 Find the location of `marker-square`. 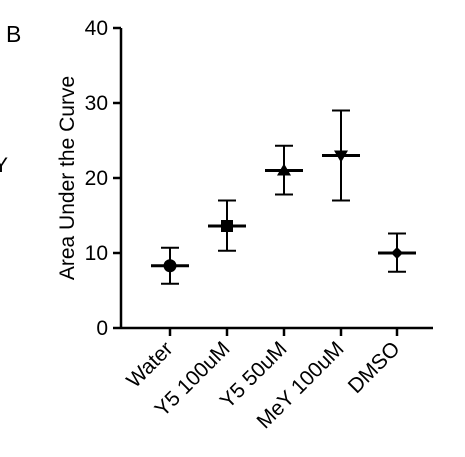

marker-square is located at coordinates (227, 226).